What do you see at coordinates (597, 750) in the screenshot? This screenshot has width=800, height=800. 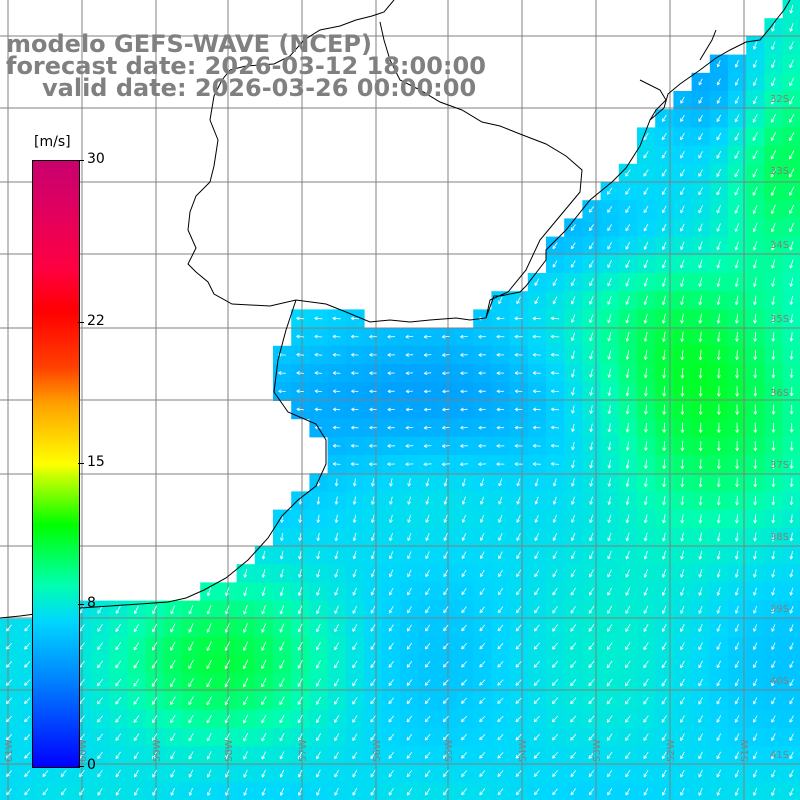 I see `longitude-label: 53W` at bounding box center [597, 750].